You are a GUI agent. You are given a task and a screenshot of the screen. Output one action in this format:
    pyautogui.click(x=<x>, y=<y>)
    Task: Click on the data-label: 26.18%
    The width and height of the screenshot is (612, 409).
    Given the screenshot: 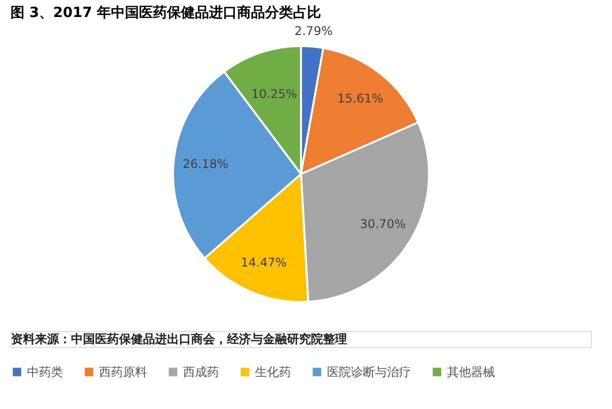 What is the action you would take?
    pyautogui.click(x=205, y=164)
    